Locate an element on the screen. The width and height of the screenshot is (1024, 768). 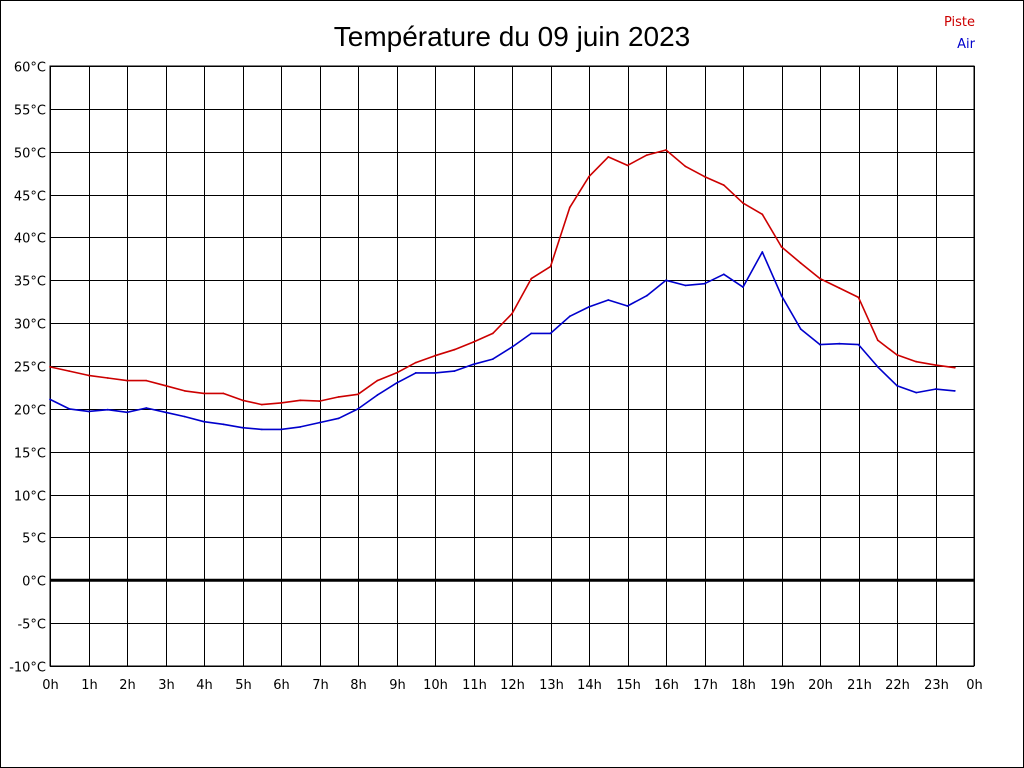
y-tick-label: 20°C is located at coordinates (30, 411).